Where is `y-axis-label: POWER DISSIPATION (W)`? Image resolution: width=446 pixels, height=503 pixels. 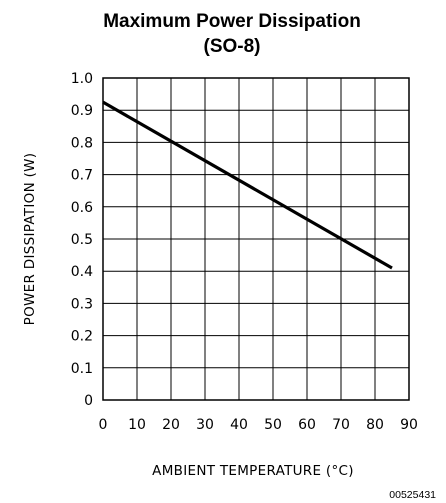
y-axis-label: POWER DISSIPATION (W) is located at coordinates (30, 239).